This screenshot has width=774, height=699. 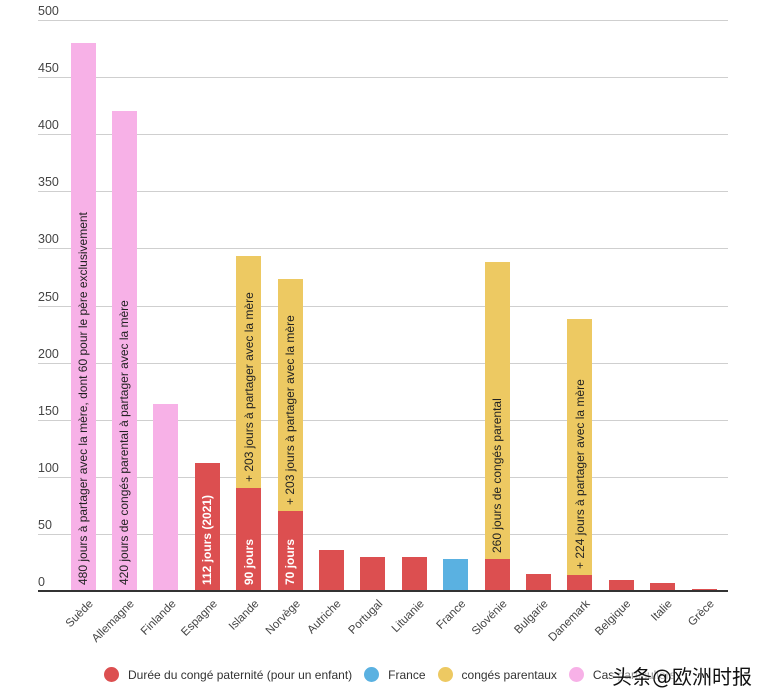 I want to click on bar-grèce, so click(x=704, y=589).